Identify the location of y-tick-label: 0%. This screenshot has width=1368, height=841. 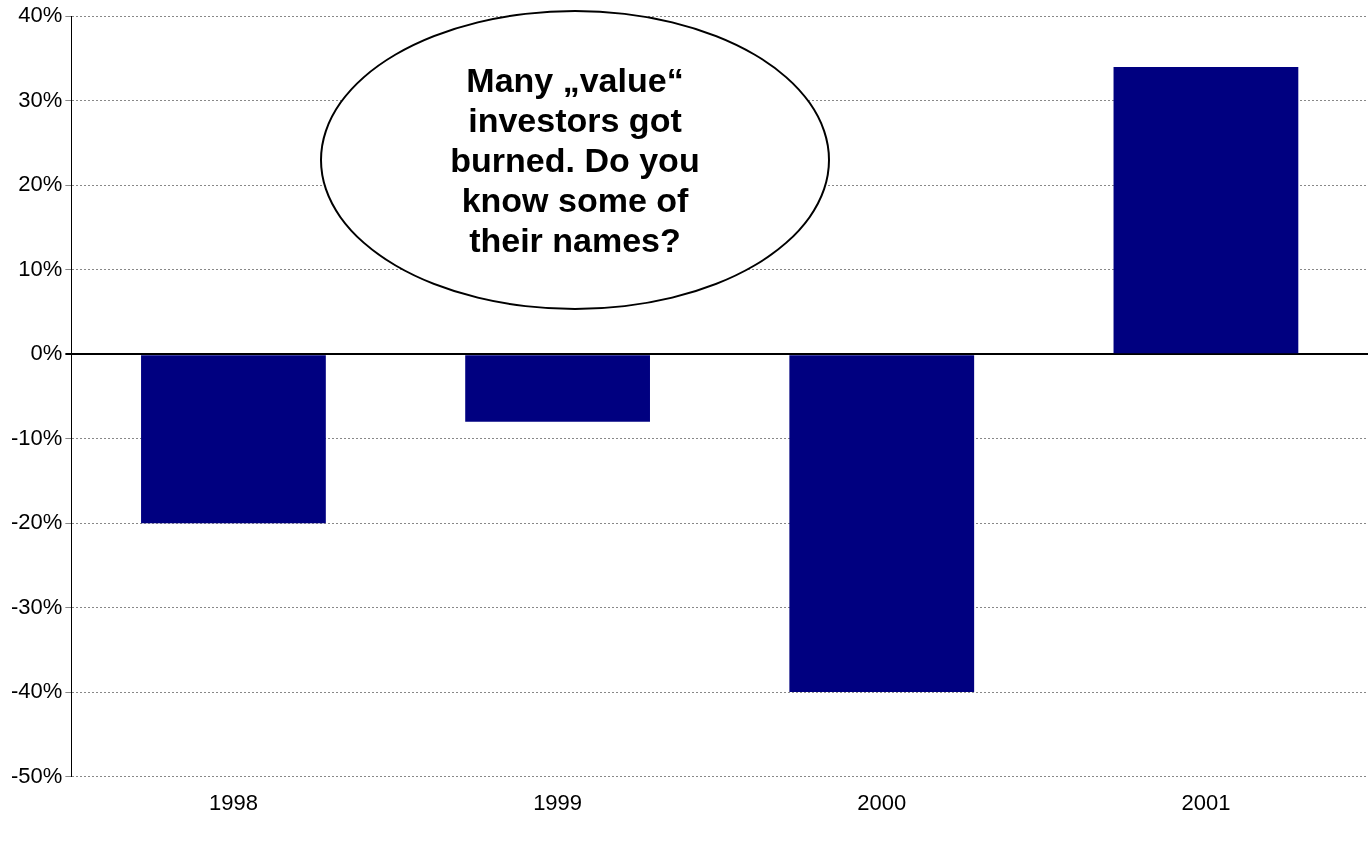
(46, 353).